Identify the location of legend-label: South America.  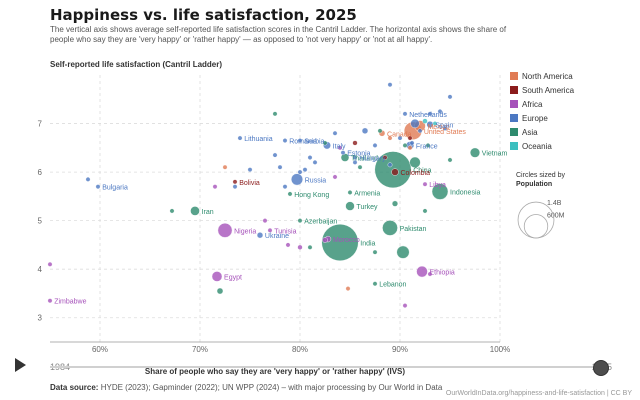
(548, 90).